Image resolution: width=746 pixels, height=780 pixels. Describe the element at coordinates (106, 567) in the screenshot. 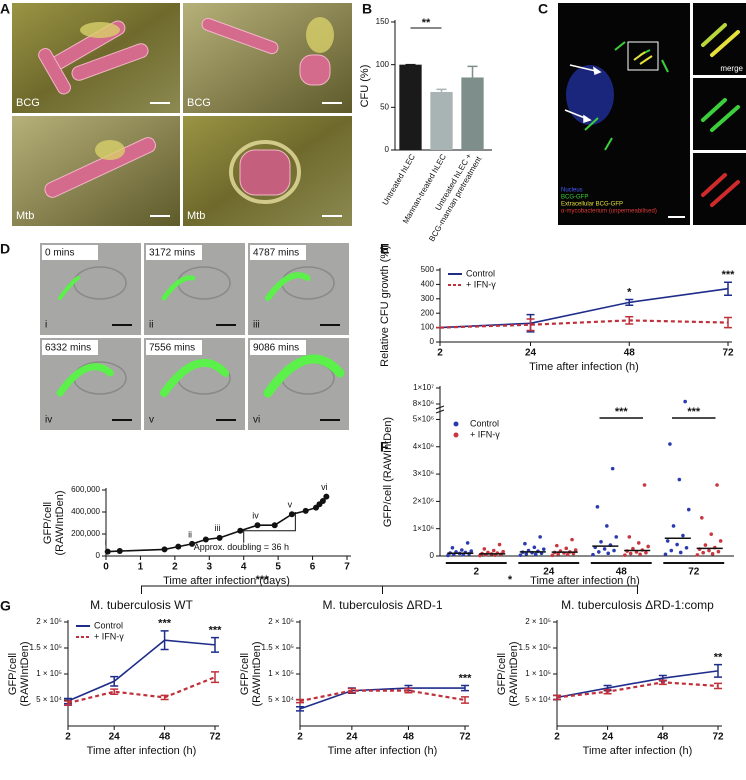

I see `x-tick-label: 0` at that location.